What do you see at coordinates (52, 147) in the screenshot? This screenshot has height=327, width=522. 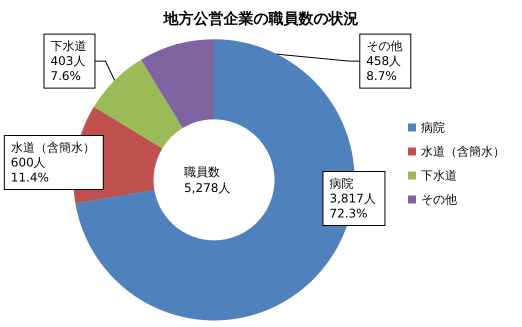 I see `slice-label: 水道（含簡水）` at bounding box center [52, 147].